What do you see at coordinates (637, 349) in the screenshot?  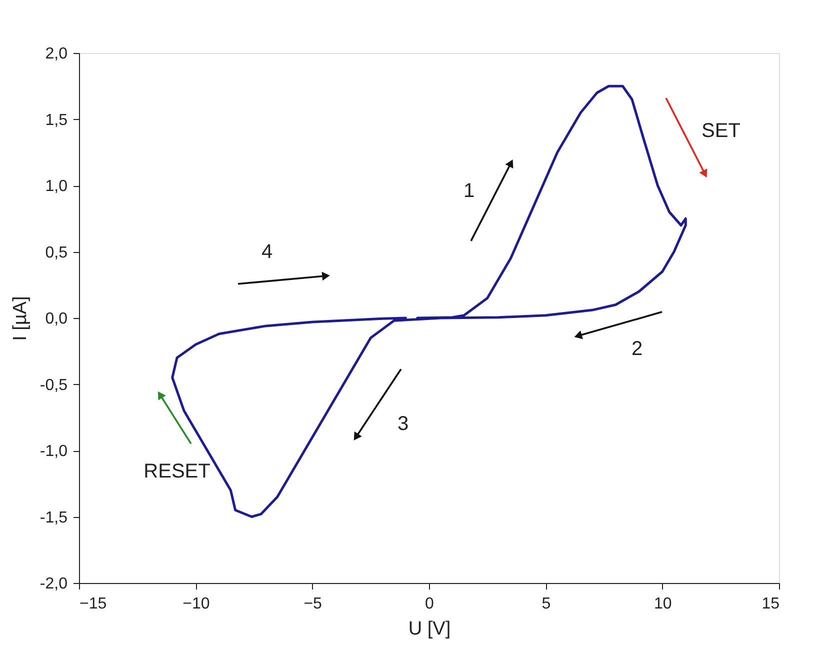 I see `annotation: 2` at bounding box center [637, 349].